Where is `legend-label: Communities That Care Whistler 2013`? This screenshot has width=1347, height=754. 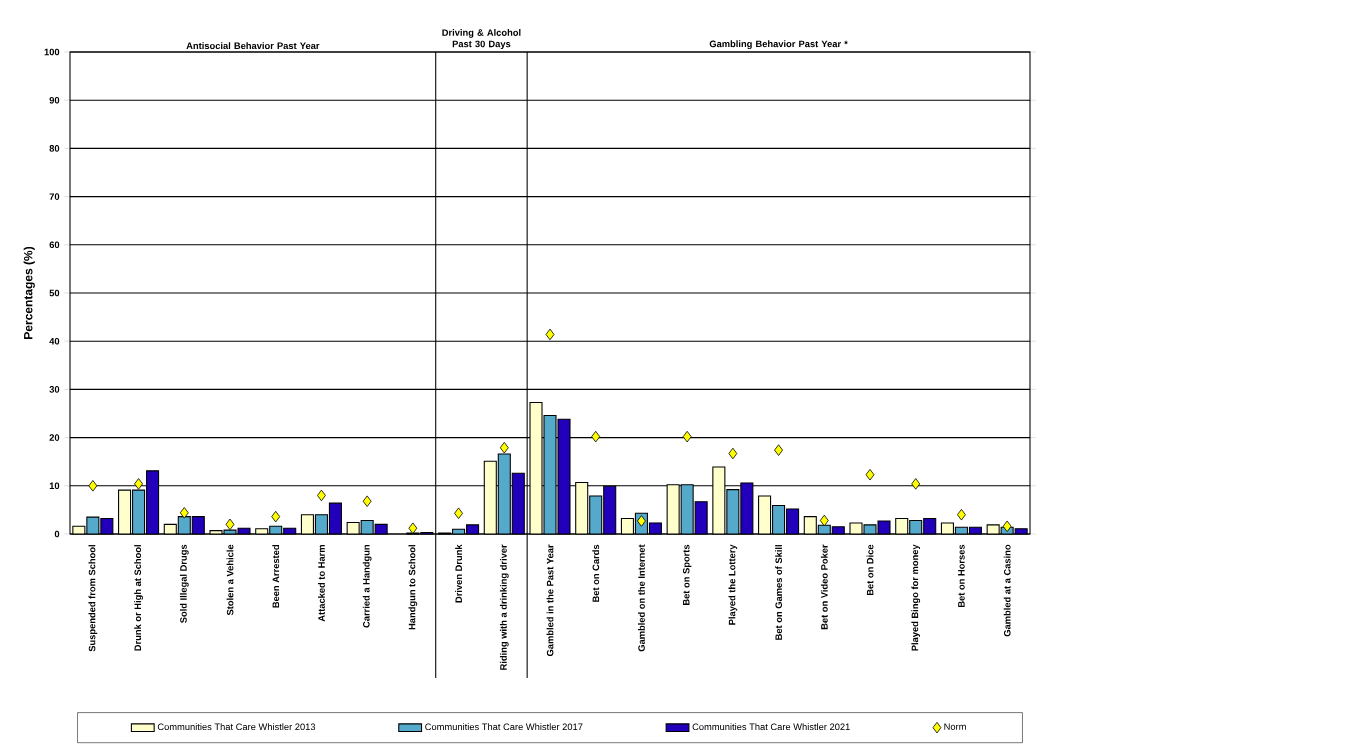 legend-label: Communities That Care Whistler 2013 is located at coordinates (236, 727).